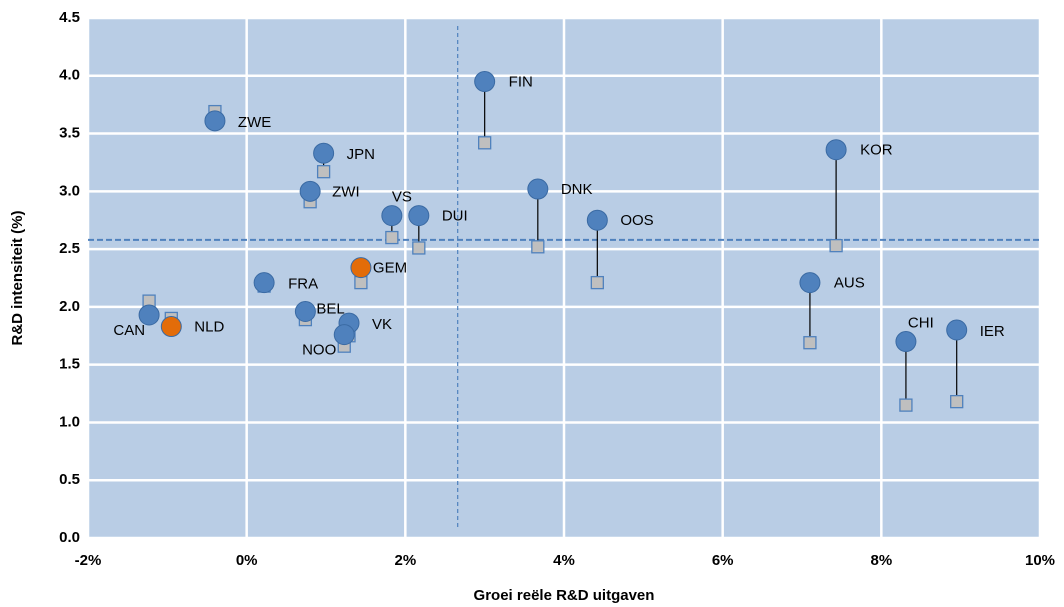  Describe the element at coordinates (330, 308) in the screenshot. I see `point-label: BEL` at that location.